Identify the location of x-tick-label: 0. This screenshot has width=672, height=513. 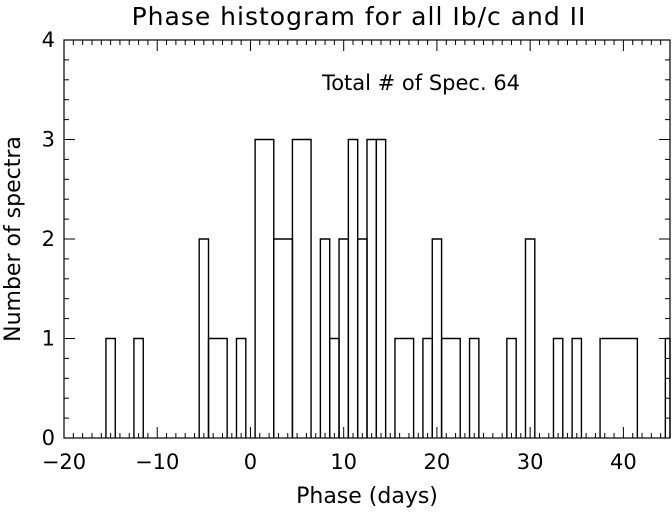
(250, 462).